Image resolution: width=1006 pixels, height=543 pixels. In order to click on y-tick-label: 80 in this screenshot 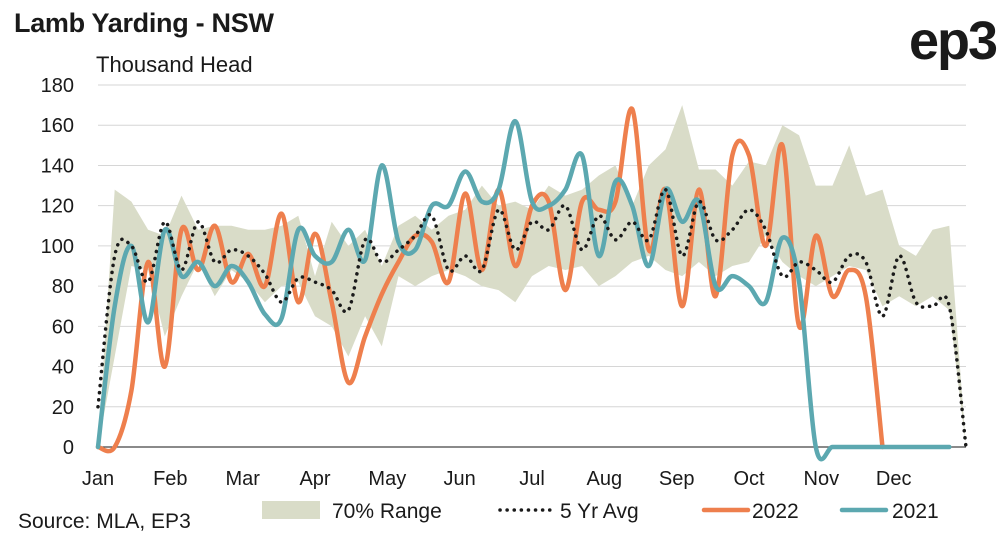, I will do `click(63, 287)`.